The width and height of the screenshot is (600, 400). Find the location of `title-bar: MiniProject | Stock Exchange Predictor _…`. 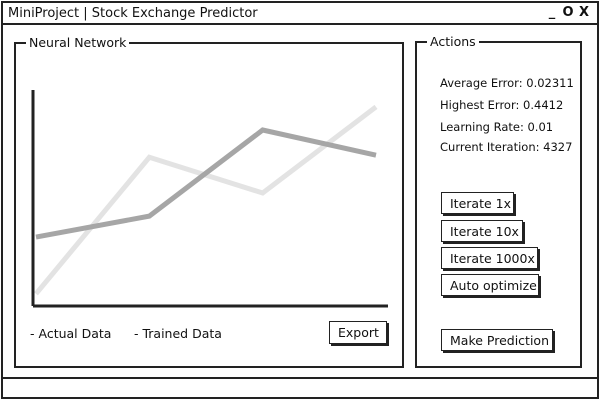

title-bar: MiniProject | Stock Exchange Predictor _… is located at coordinates (300, 14).